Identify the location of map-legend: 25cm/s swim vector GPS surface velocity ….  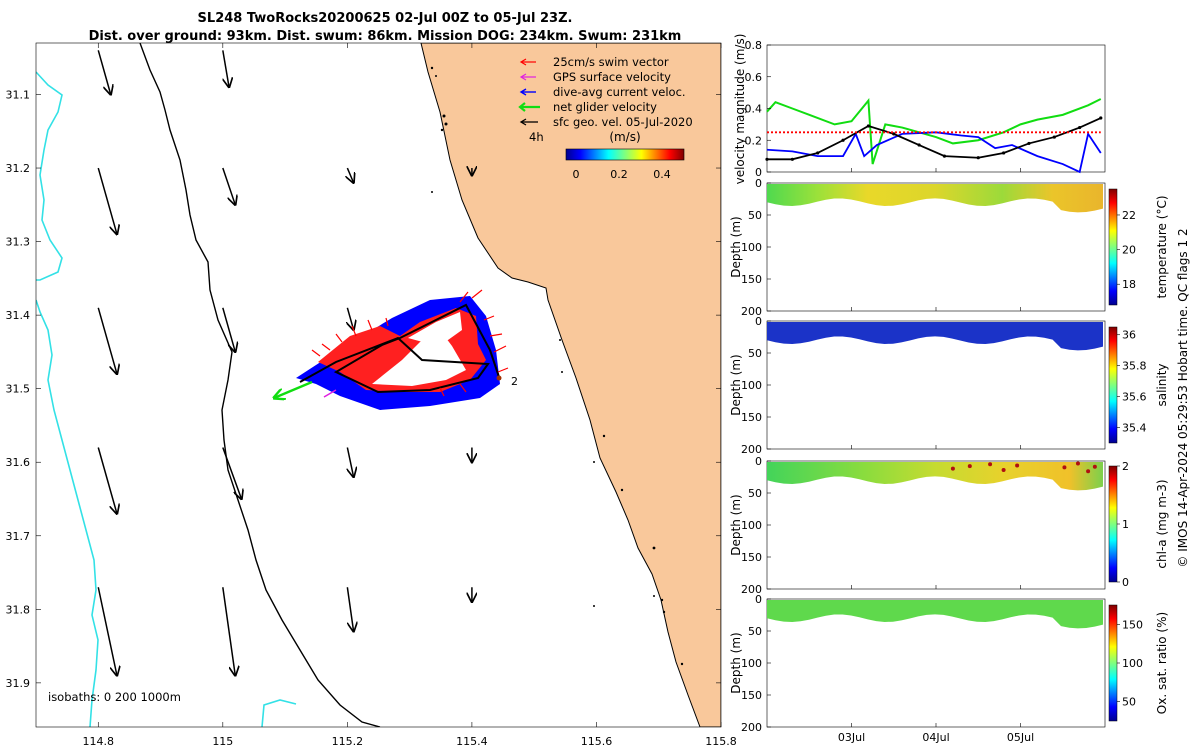
(605, 118).